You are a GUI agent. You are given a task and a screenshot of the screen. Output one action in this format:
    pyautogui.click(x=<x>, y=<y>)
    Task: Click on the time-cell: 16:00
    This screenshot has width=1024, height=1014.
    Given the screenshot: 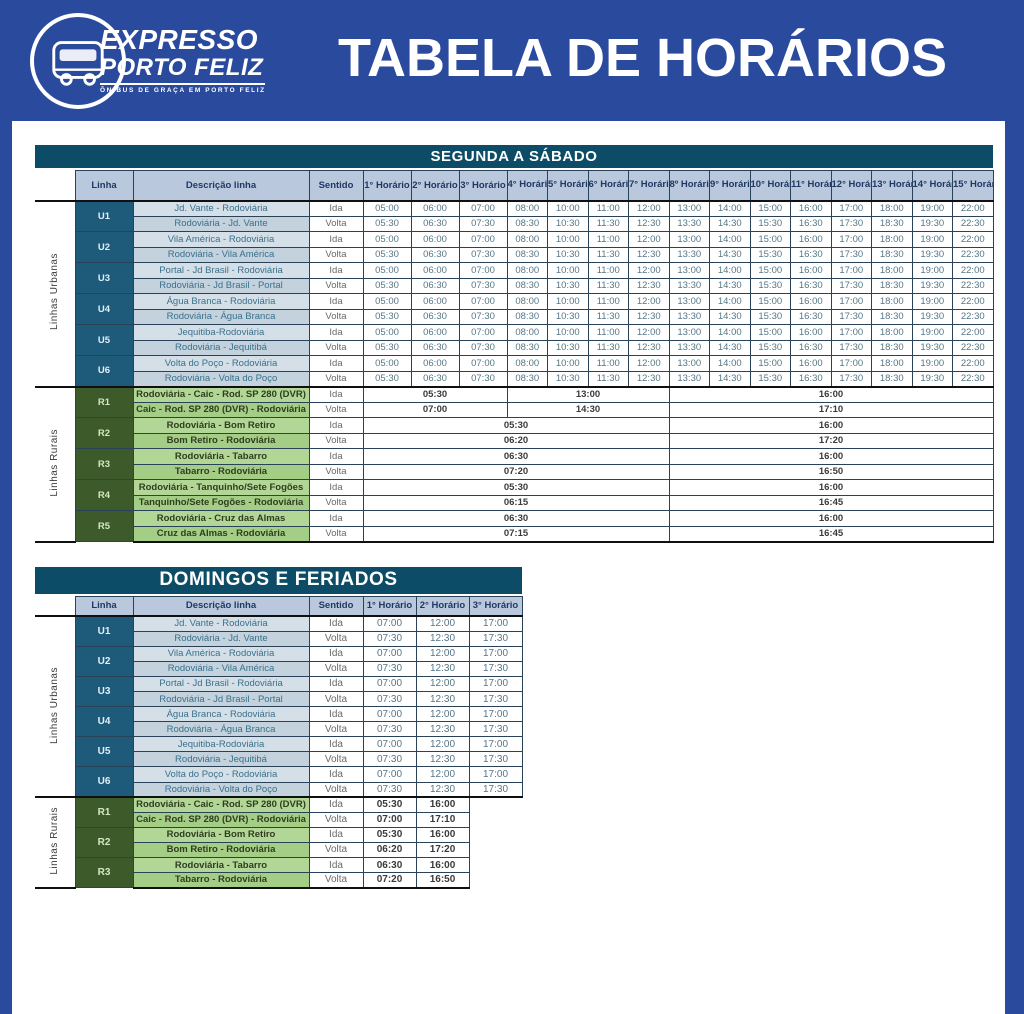 What is the action you would take?
    pyautogui.click(x=831, y=487)
    